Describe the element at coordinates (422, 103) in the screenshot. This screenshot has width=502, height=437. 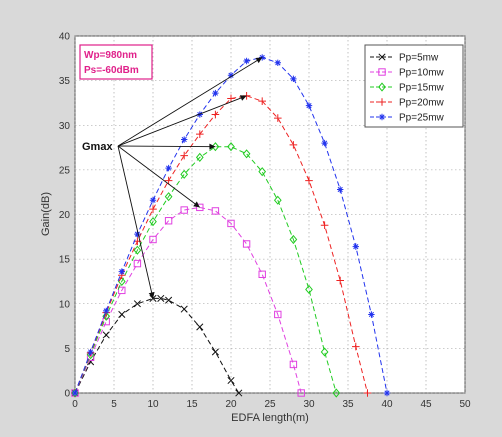
I see `legend-label: Pp=20mw` at that location.